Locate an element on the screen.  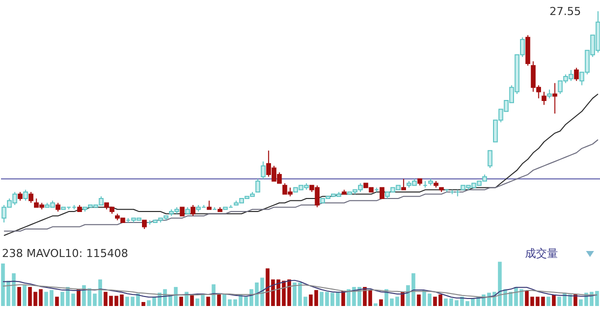
text: 成交量 is located at coordinates (541, 253).